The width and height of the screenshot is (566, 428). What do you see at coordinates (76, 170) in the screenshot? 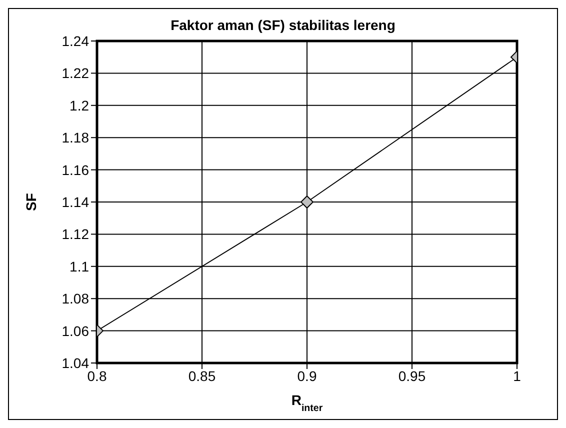
I see `y-tick-label: 1.16` at bounding box center [76, 170].